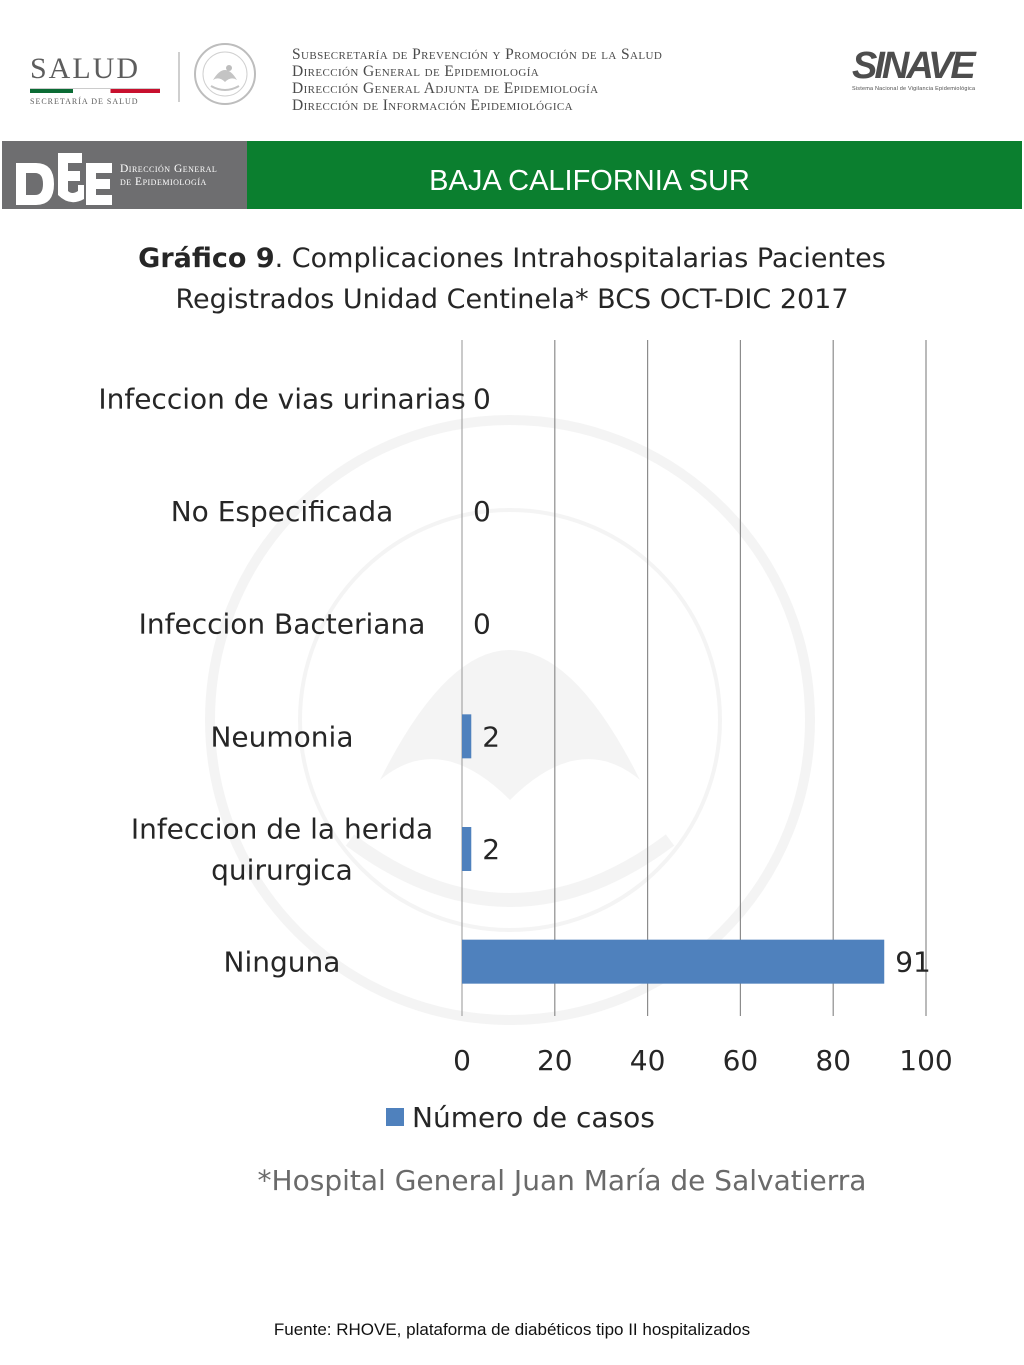  What do you see at coordinates (432, 105) in the screenshot?
I see `header-line: Dirección de Información Epidemiológica` at bounding box center [432, 105].